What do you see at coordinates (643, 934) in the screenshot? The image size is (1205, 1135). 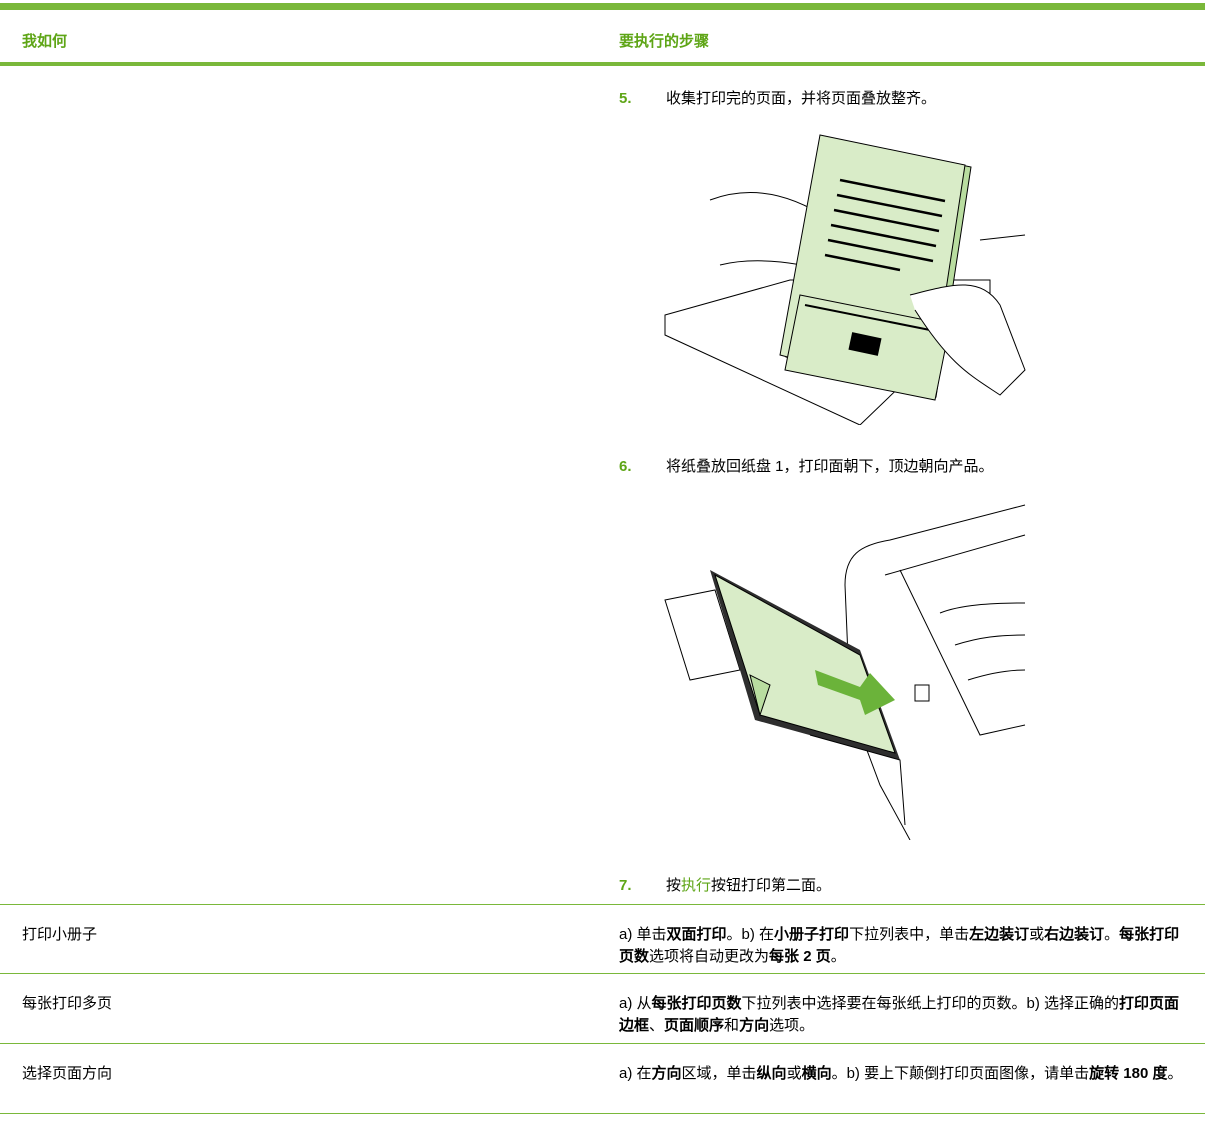 I see `text-run: a) 单击` at bounding box center [643, 934].